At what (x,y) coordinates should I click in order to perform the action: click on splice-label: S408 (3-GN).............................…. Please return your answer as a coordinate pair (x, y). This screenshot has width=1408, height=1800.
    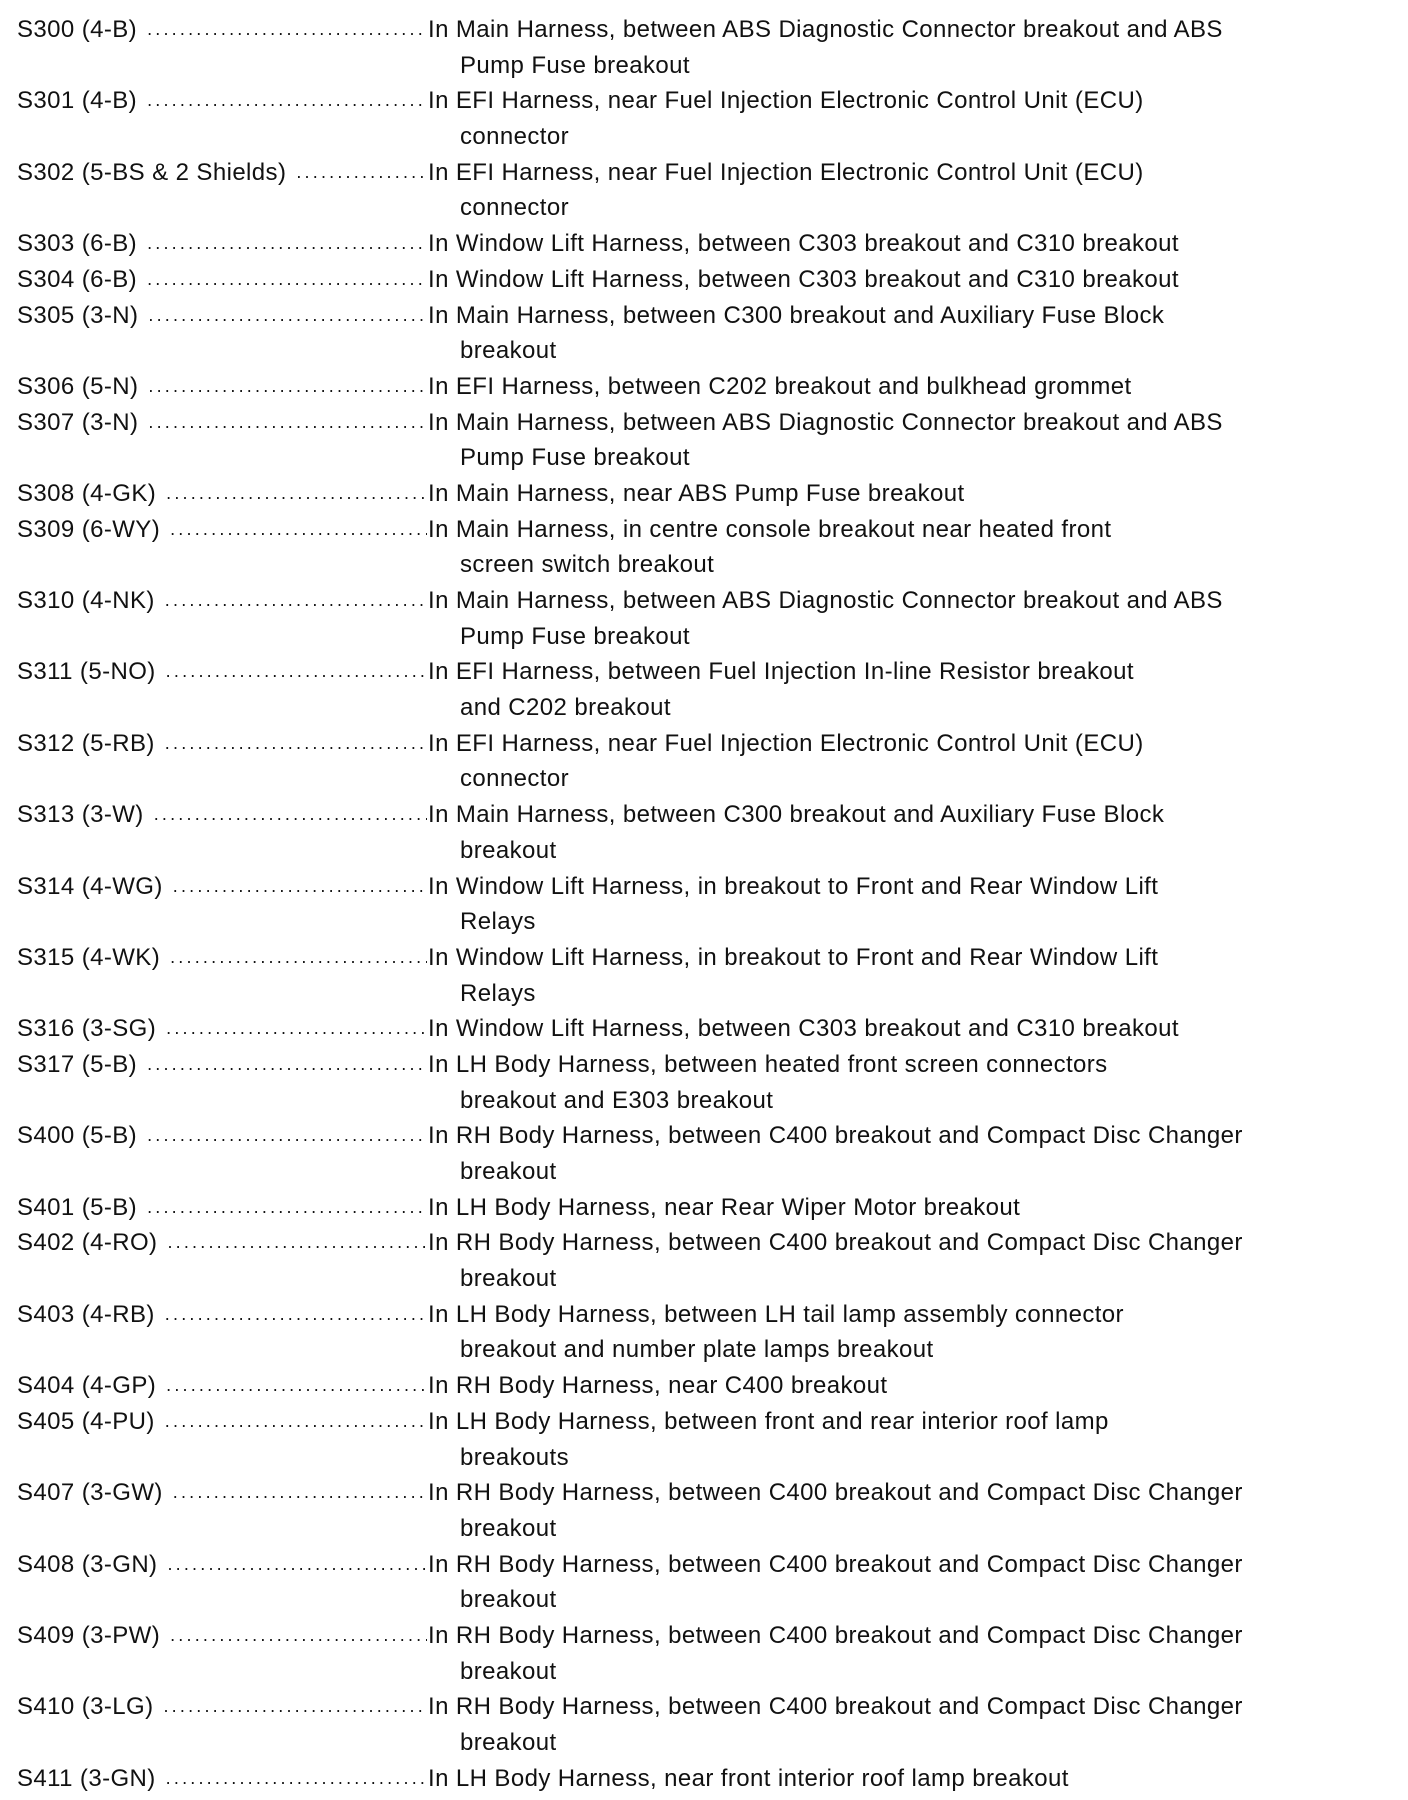
    Looking at the image, I should click on (222, 1564).